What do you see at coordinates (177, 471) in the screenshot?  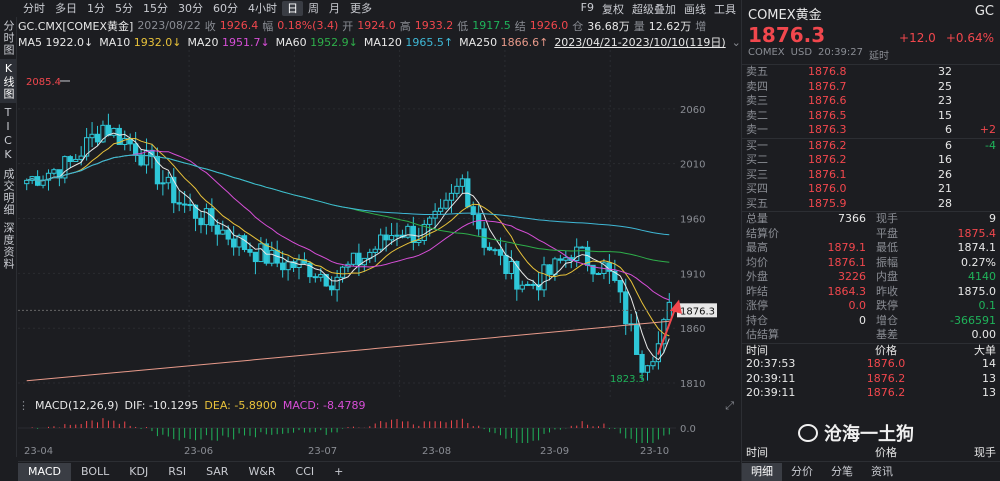 I see `indicator-tab-3: RSI` at bounding box center [177, 471].